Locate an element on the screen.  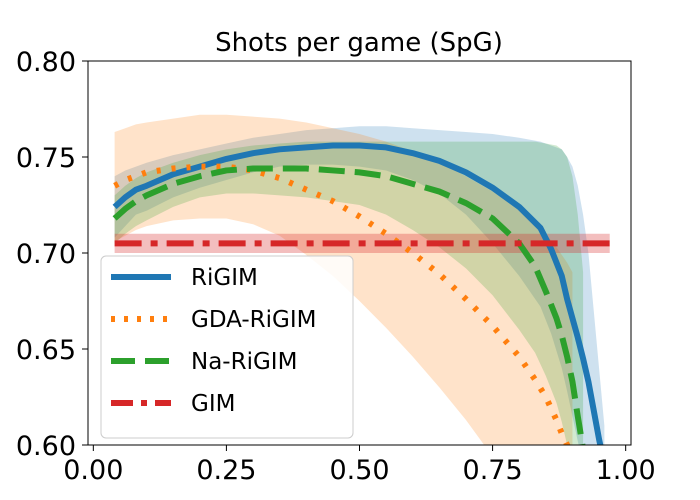
y-axis: 0.60 0.65 0.70 0.75 0.80 is located at coordinates (52, 254).